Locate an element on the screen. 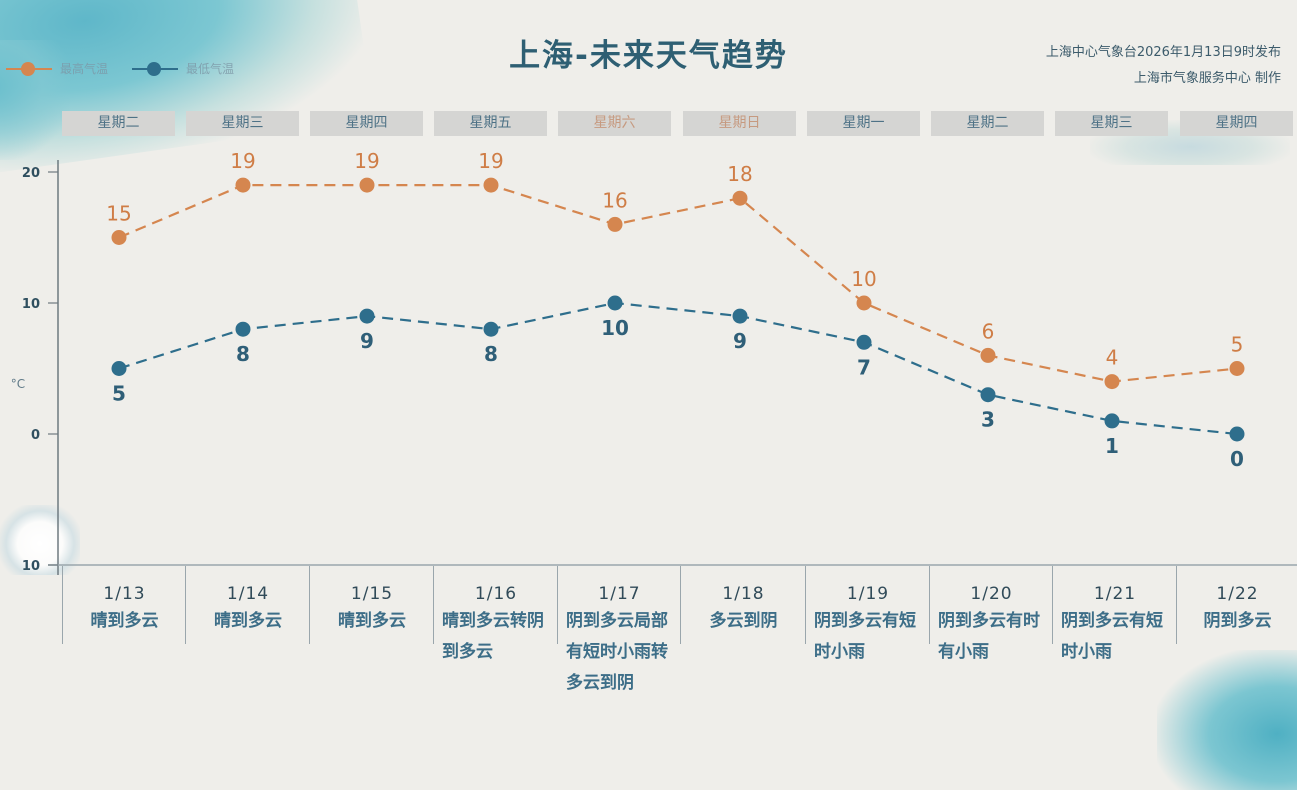 The image size is (1297, 790). chart-title: 上海-未来天气趋势 is located at coordinates (648, 56).